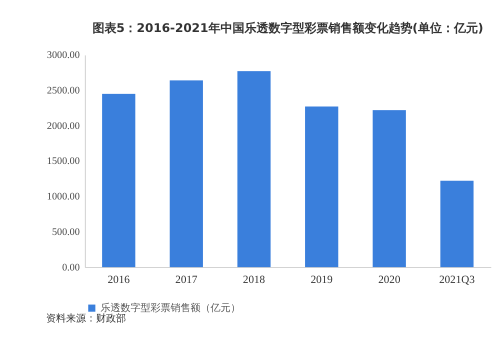 The height and width of the screenshot is (352, 500). I want to click on legend-label: 乐透数字型彩票销售额（亿元）, so click(170, 308).